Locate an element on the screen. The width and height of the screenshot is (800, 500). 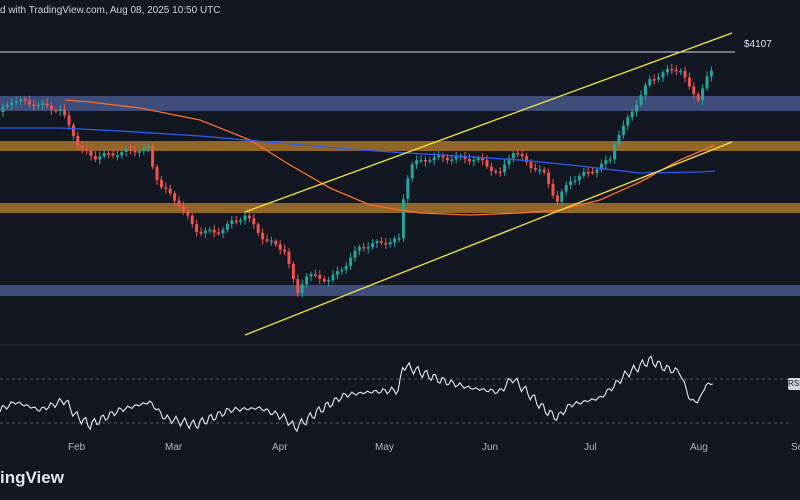
x-tick-label-4: Jun is located at coordinates (490, 447).